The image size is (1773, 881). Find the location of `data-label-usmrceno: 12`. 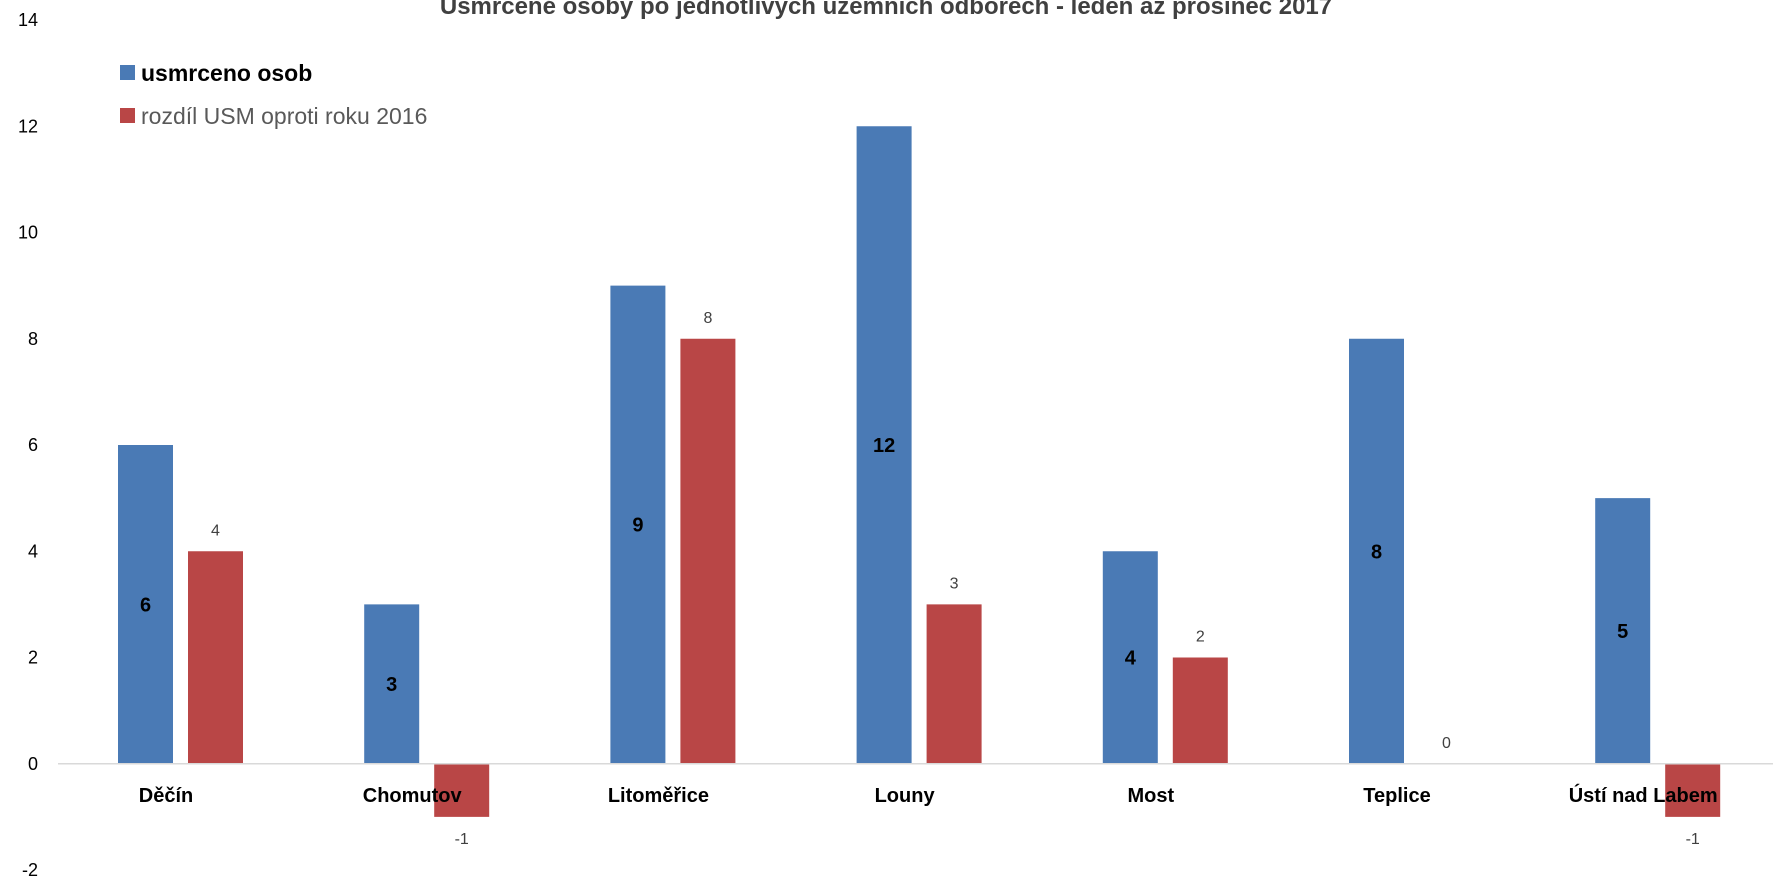

data-label-usmrceno: 12 is located at coordinates (884, 446).